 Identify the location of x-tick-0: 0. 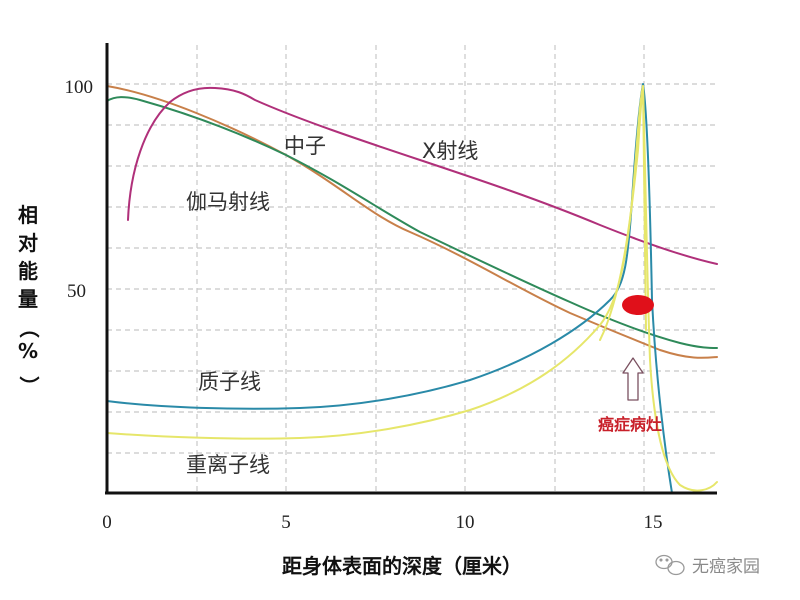
(107, 522).